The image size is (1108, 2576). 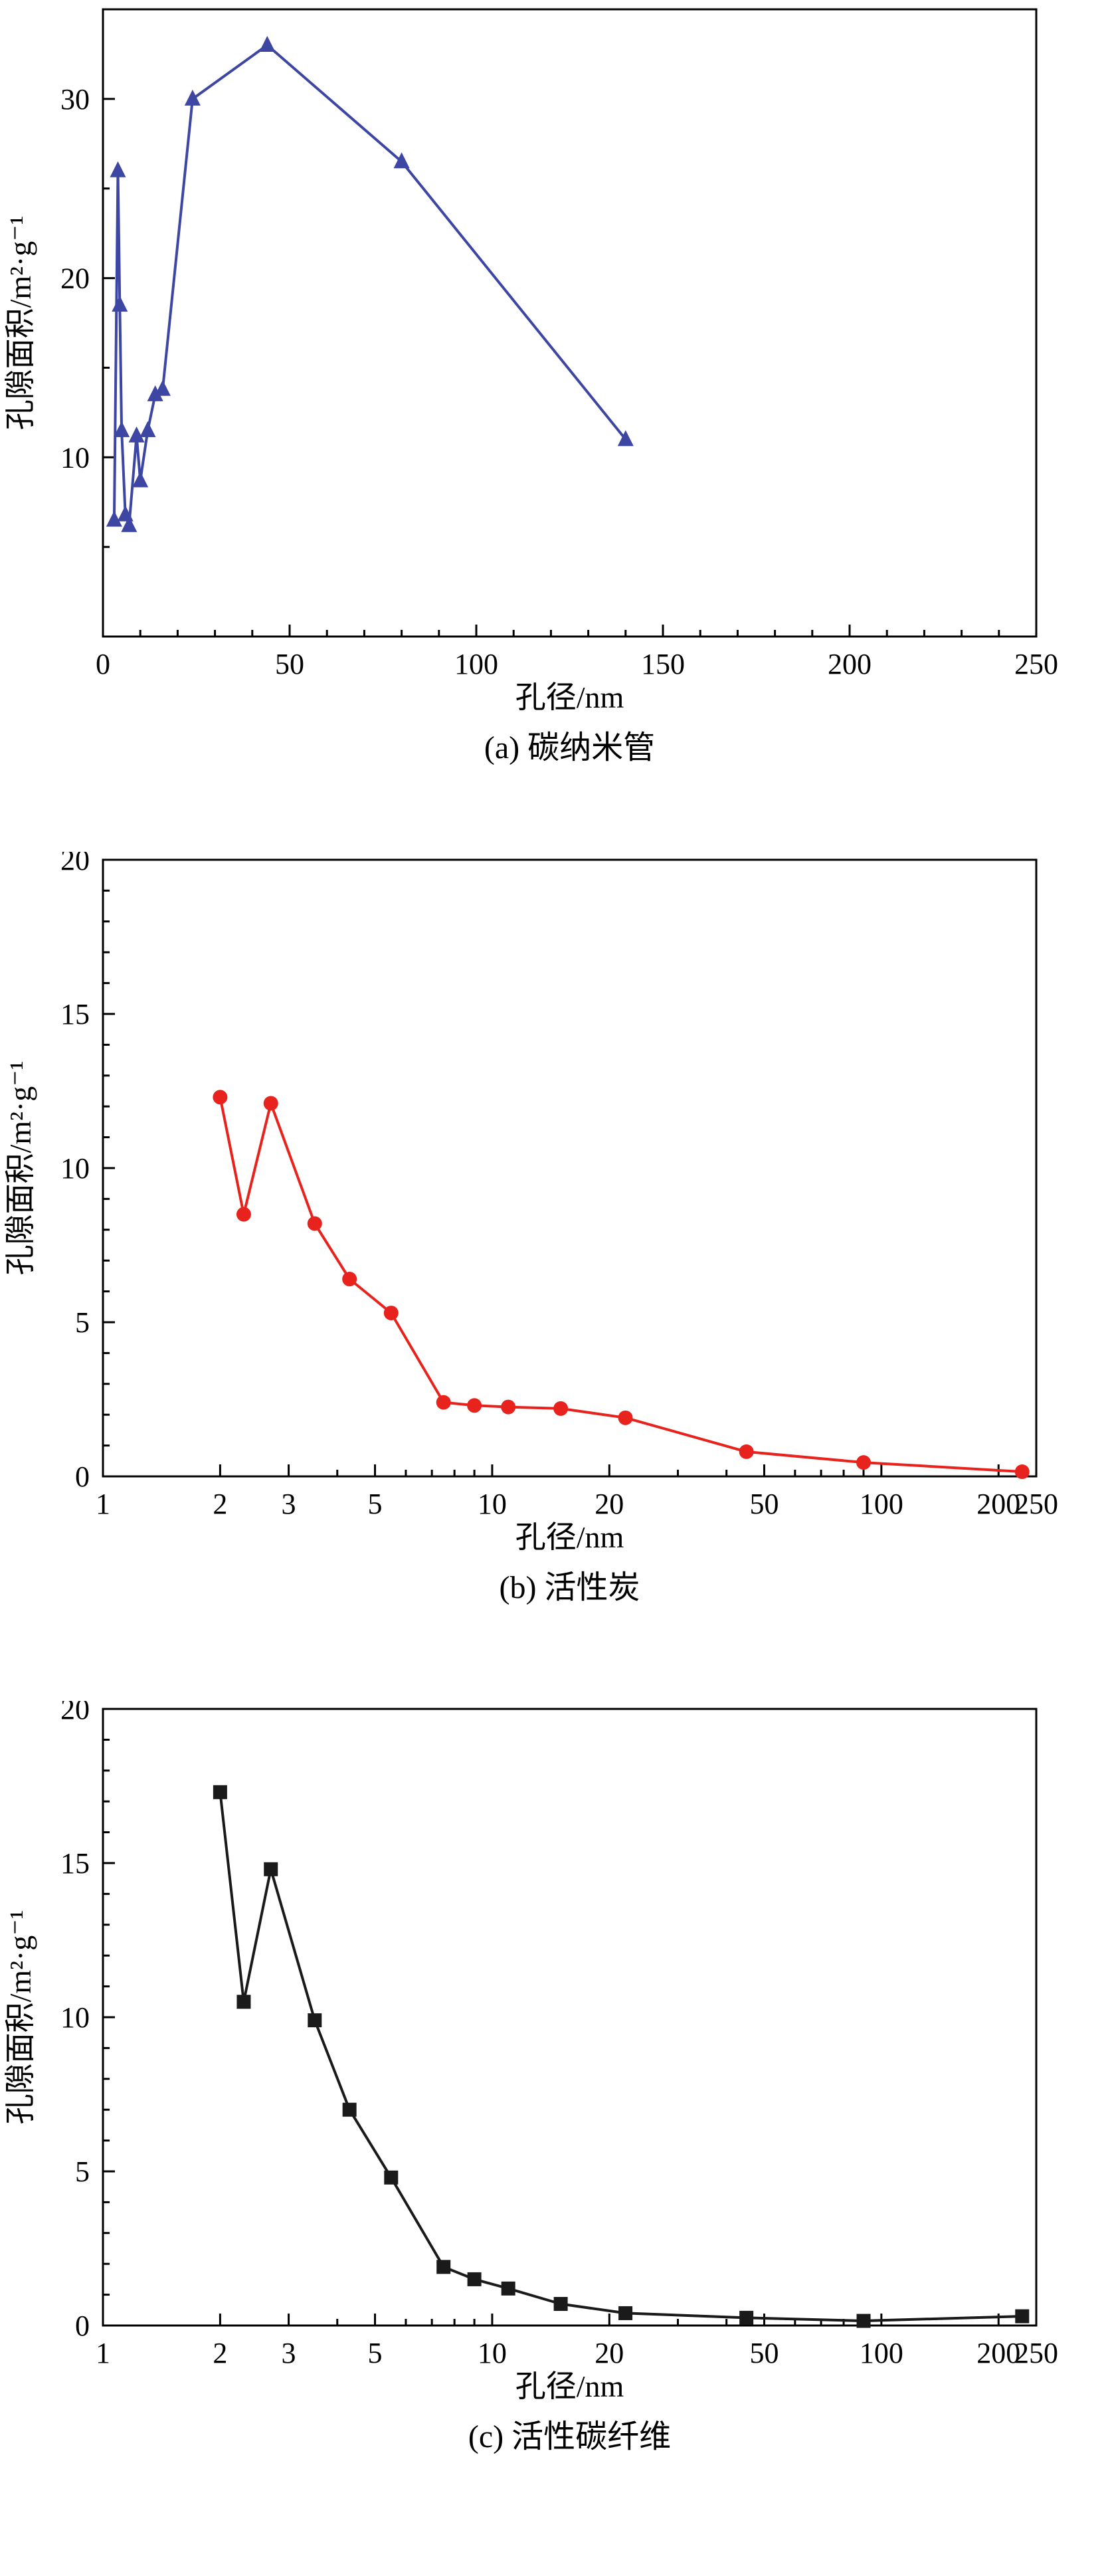 I want to click on x-tick-label: 0, so click(x=103, y=662).